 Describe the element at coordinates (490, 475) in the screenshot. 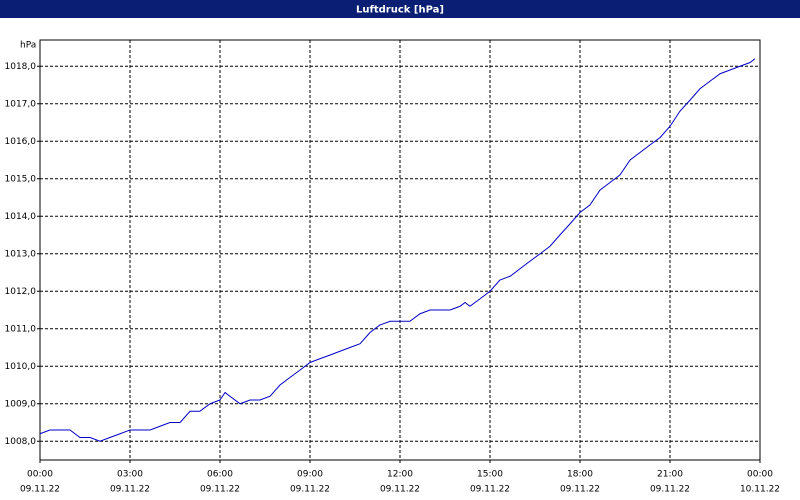

I see `x-tick-label: 15:00` at that location.